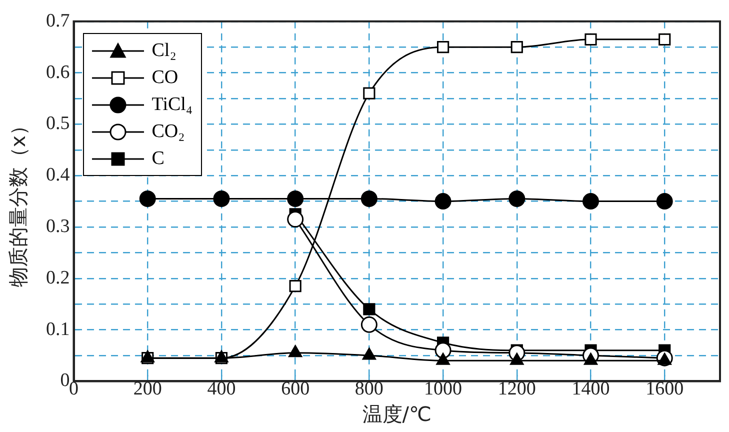 The width and height of the screenshot is (729, 432). Describe the element at coordinates (591, 389) in the screenshot. I see `x-tick-label: 1400` at that location.